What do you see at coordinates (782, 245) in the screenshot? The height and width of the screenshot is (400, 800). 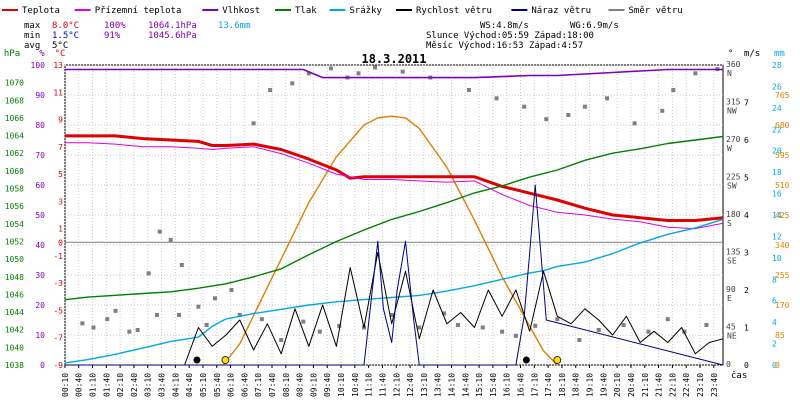 I see `axis-wm2-tick-5: 340` at bounding box center [782, 245].